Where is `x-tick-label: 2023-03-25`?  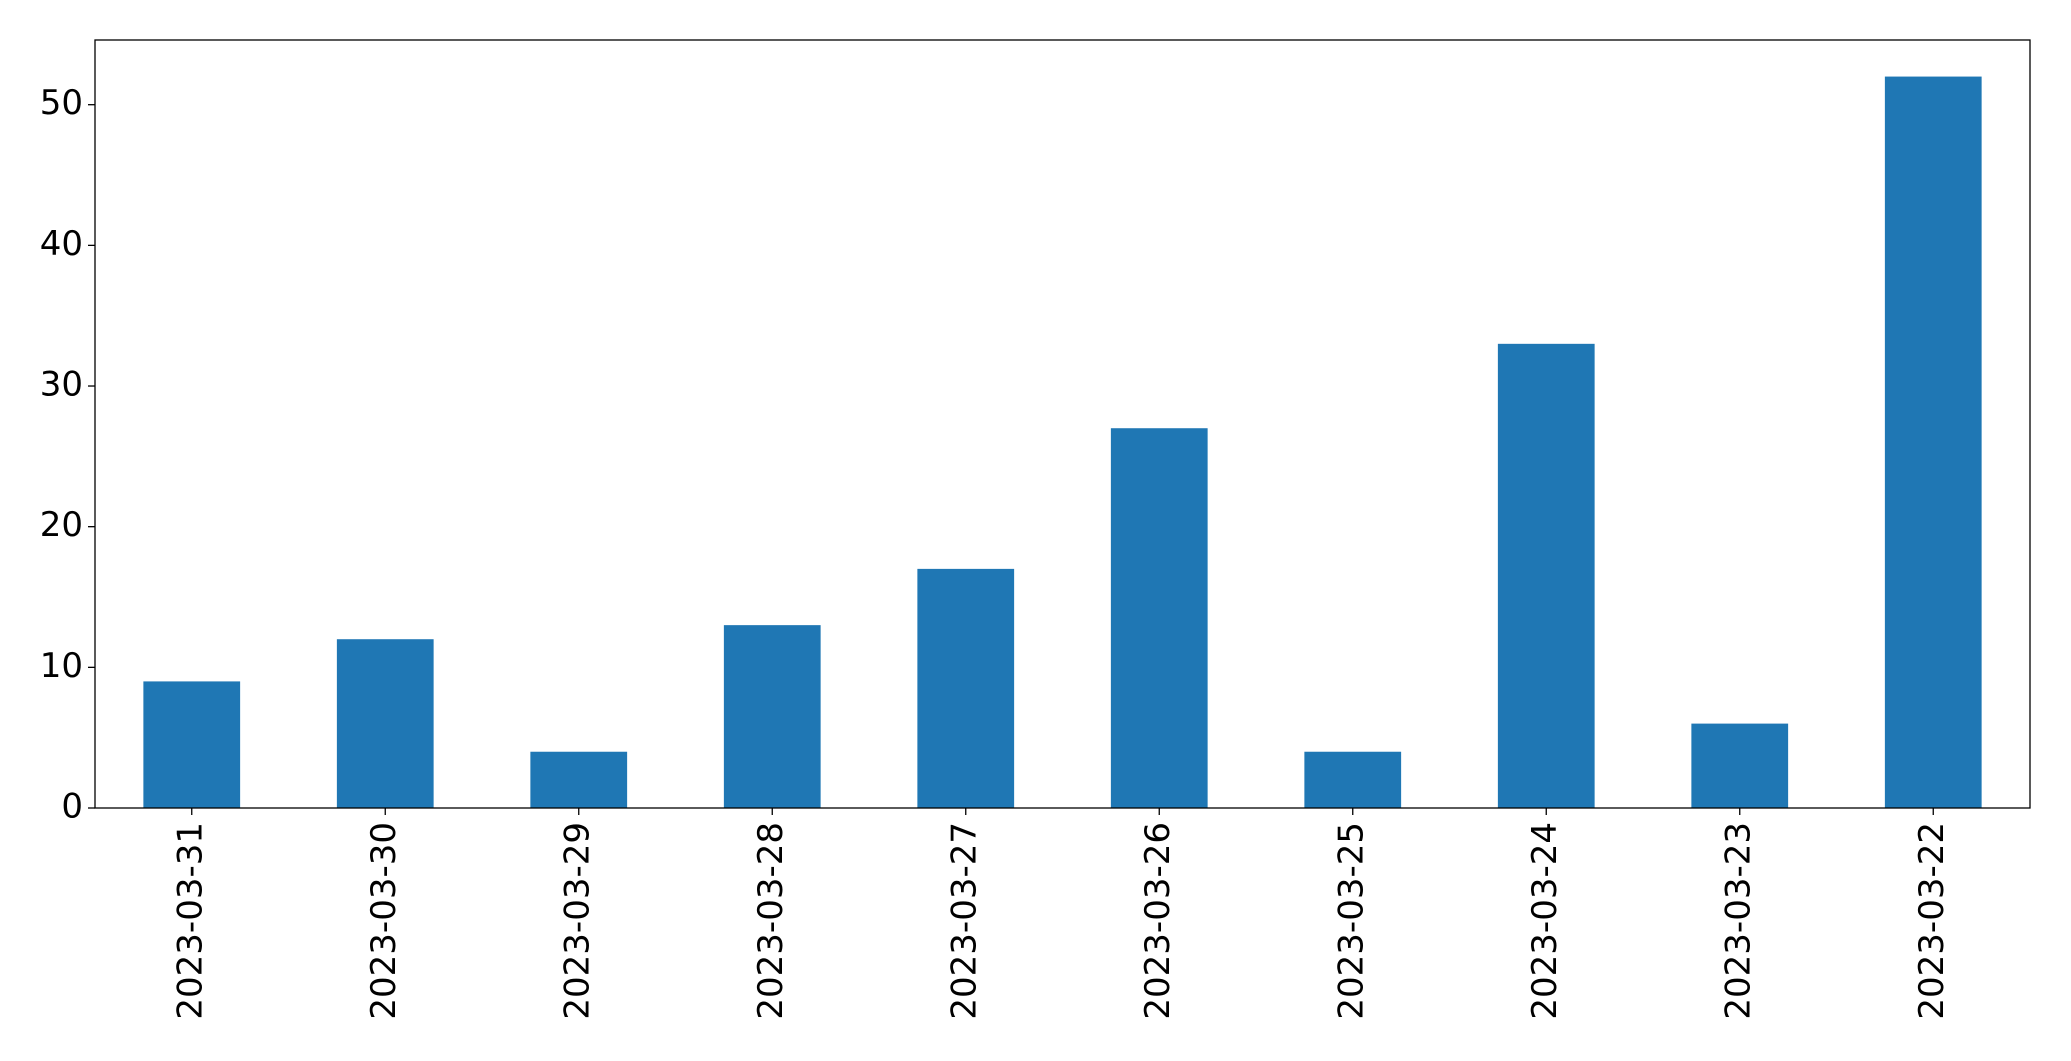 x-tick-label: 2023-03-25 is located at coordinates (1351, 921).